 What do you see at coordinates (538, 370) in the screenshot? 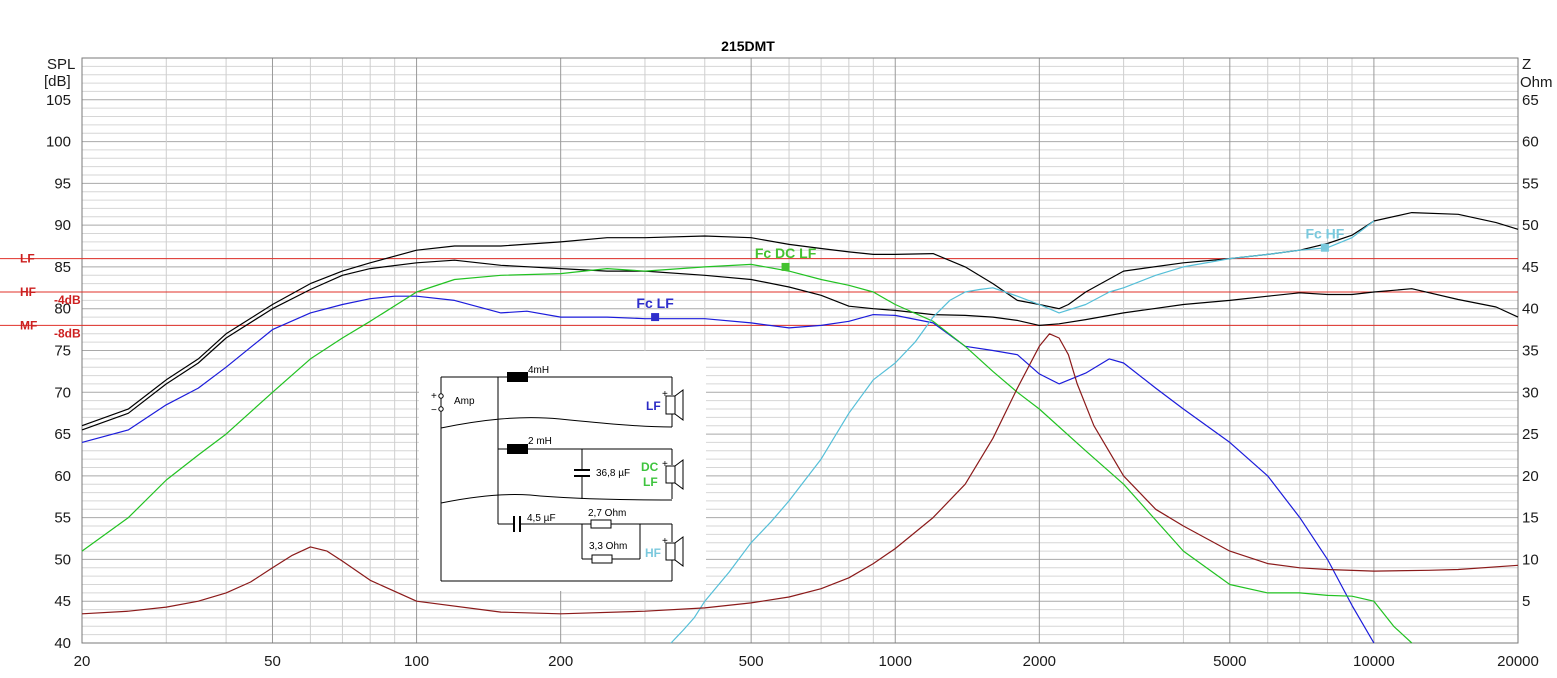
I see `lf-inductor-label: 4mH` at bounding box center [538, 370].